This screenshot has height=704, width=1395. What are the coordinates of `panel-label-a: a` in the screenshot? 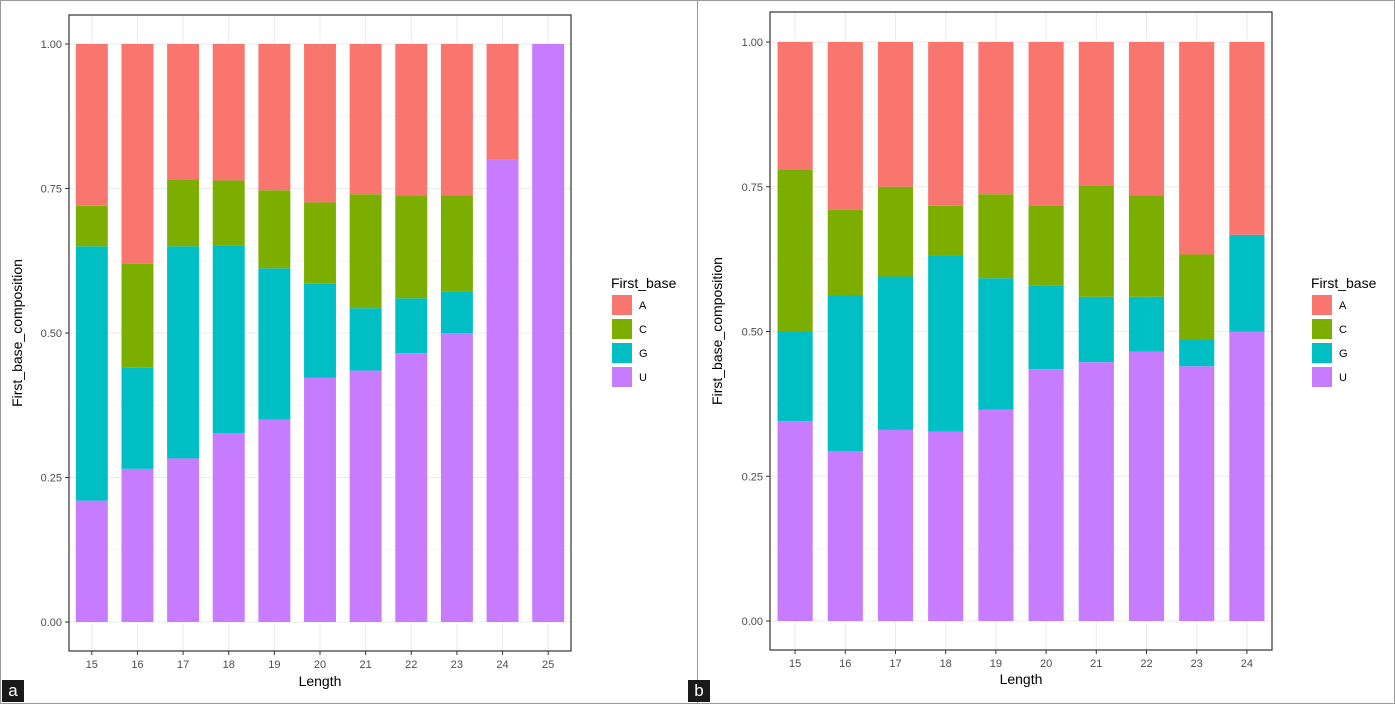 It's located at (13, 691).